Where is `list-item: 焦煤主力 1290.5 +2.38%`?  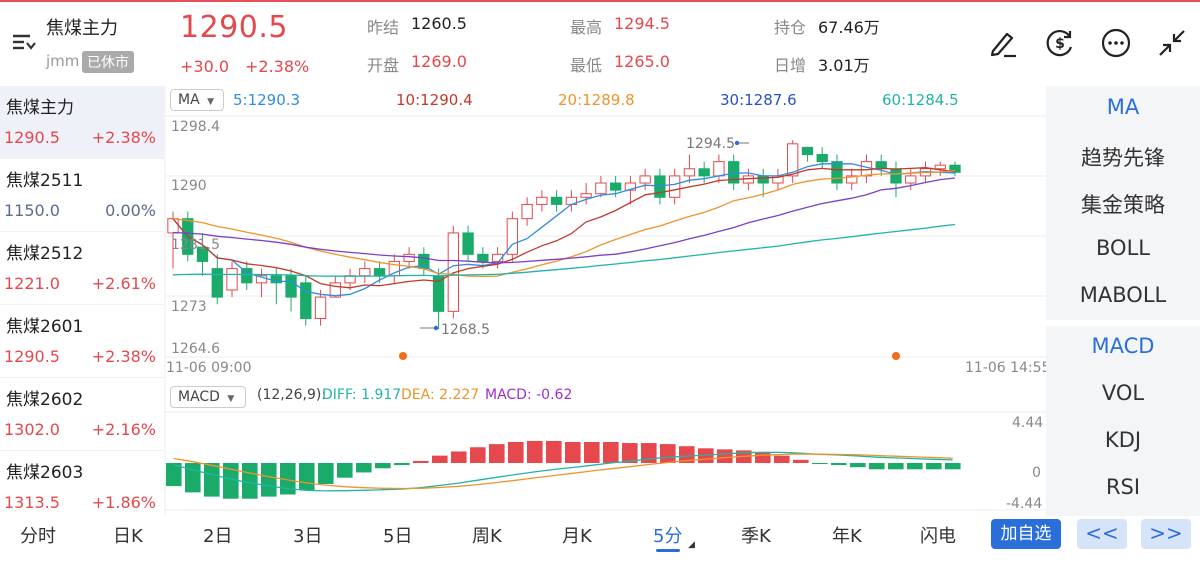
list-item: 焦煤主力 1290.5 +2.38% is located at coordinates (82, 122).